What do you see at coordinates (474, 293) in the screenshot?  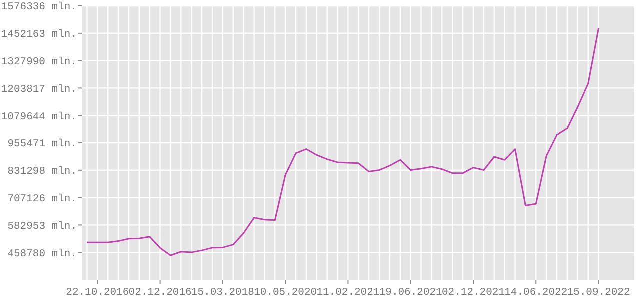 I see `x-tick-label: 02.12.2021` at bounding box center [474, 293].